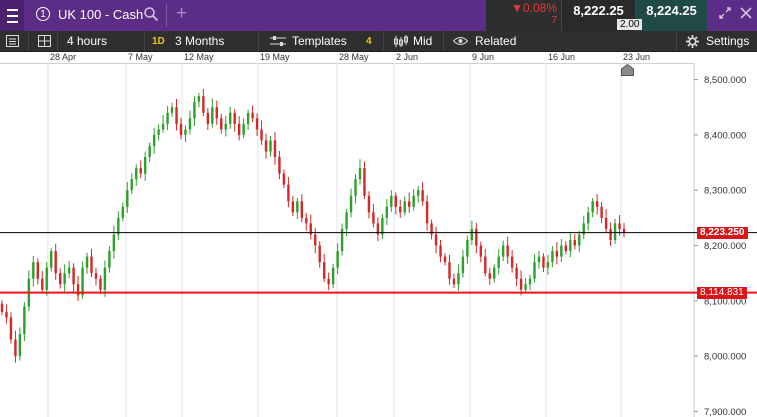 This screenshot has width=757, height=417. Describe the element at coordinates (671, 10) in the screenshot. I see `buy-price: 8,224.25` at that location.